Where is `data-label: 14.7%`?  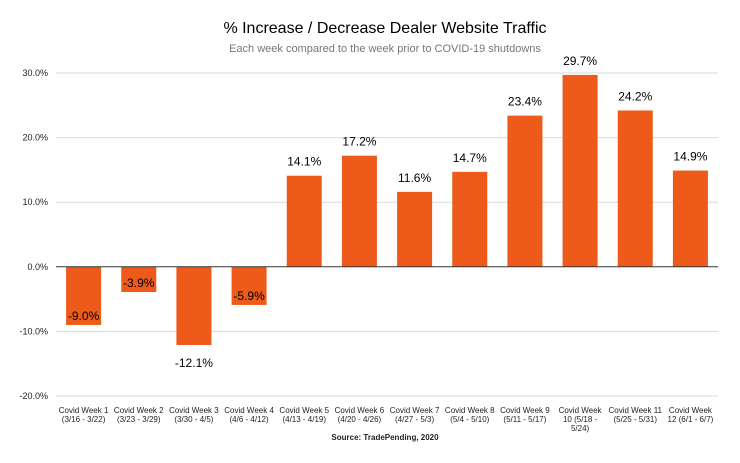 data-label: 14.7% is located at coordinates (470, 158).